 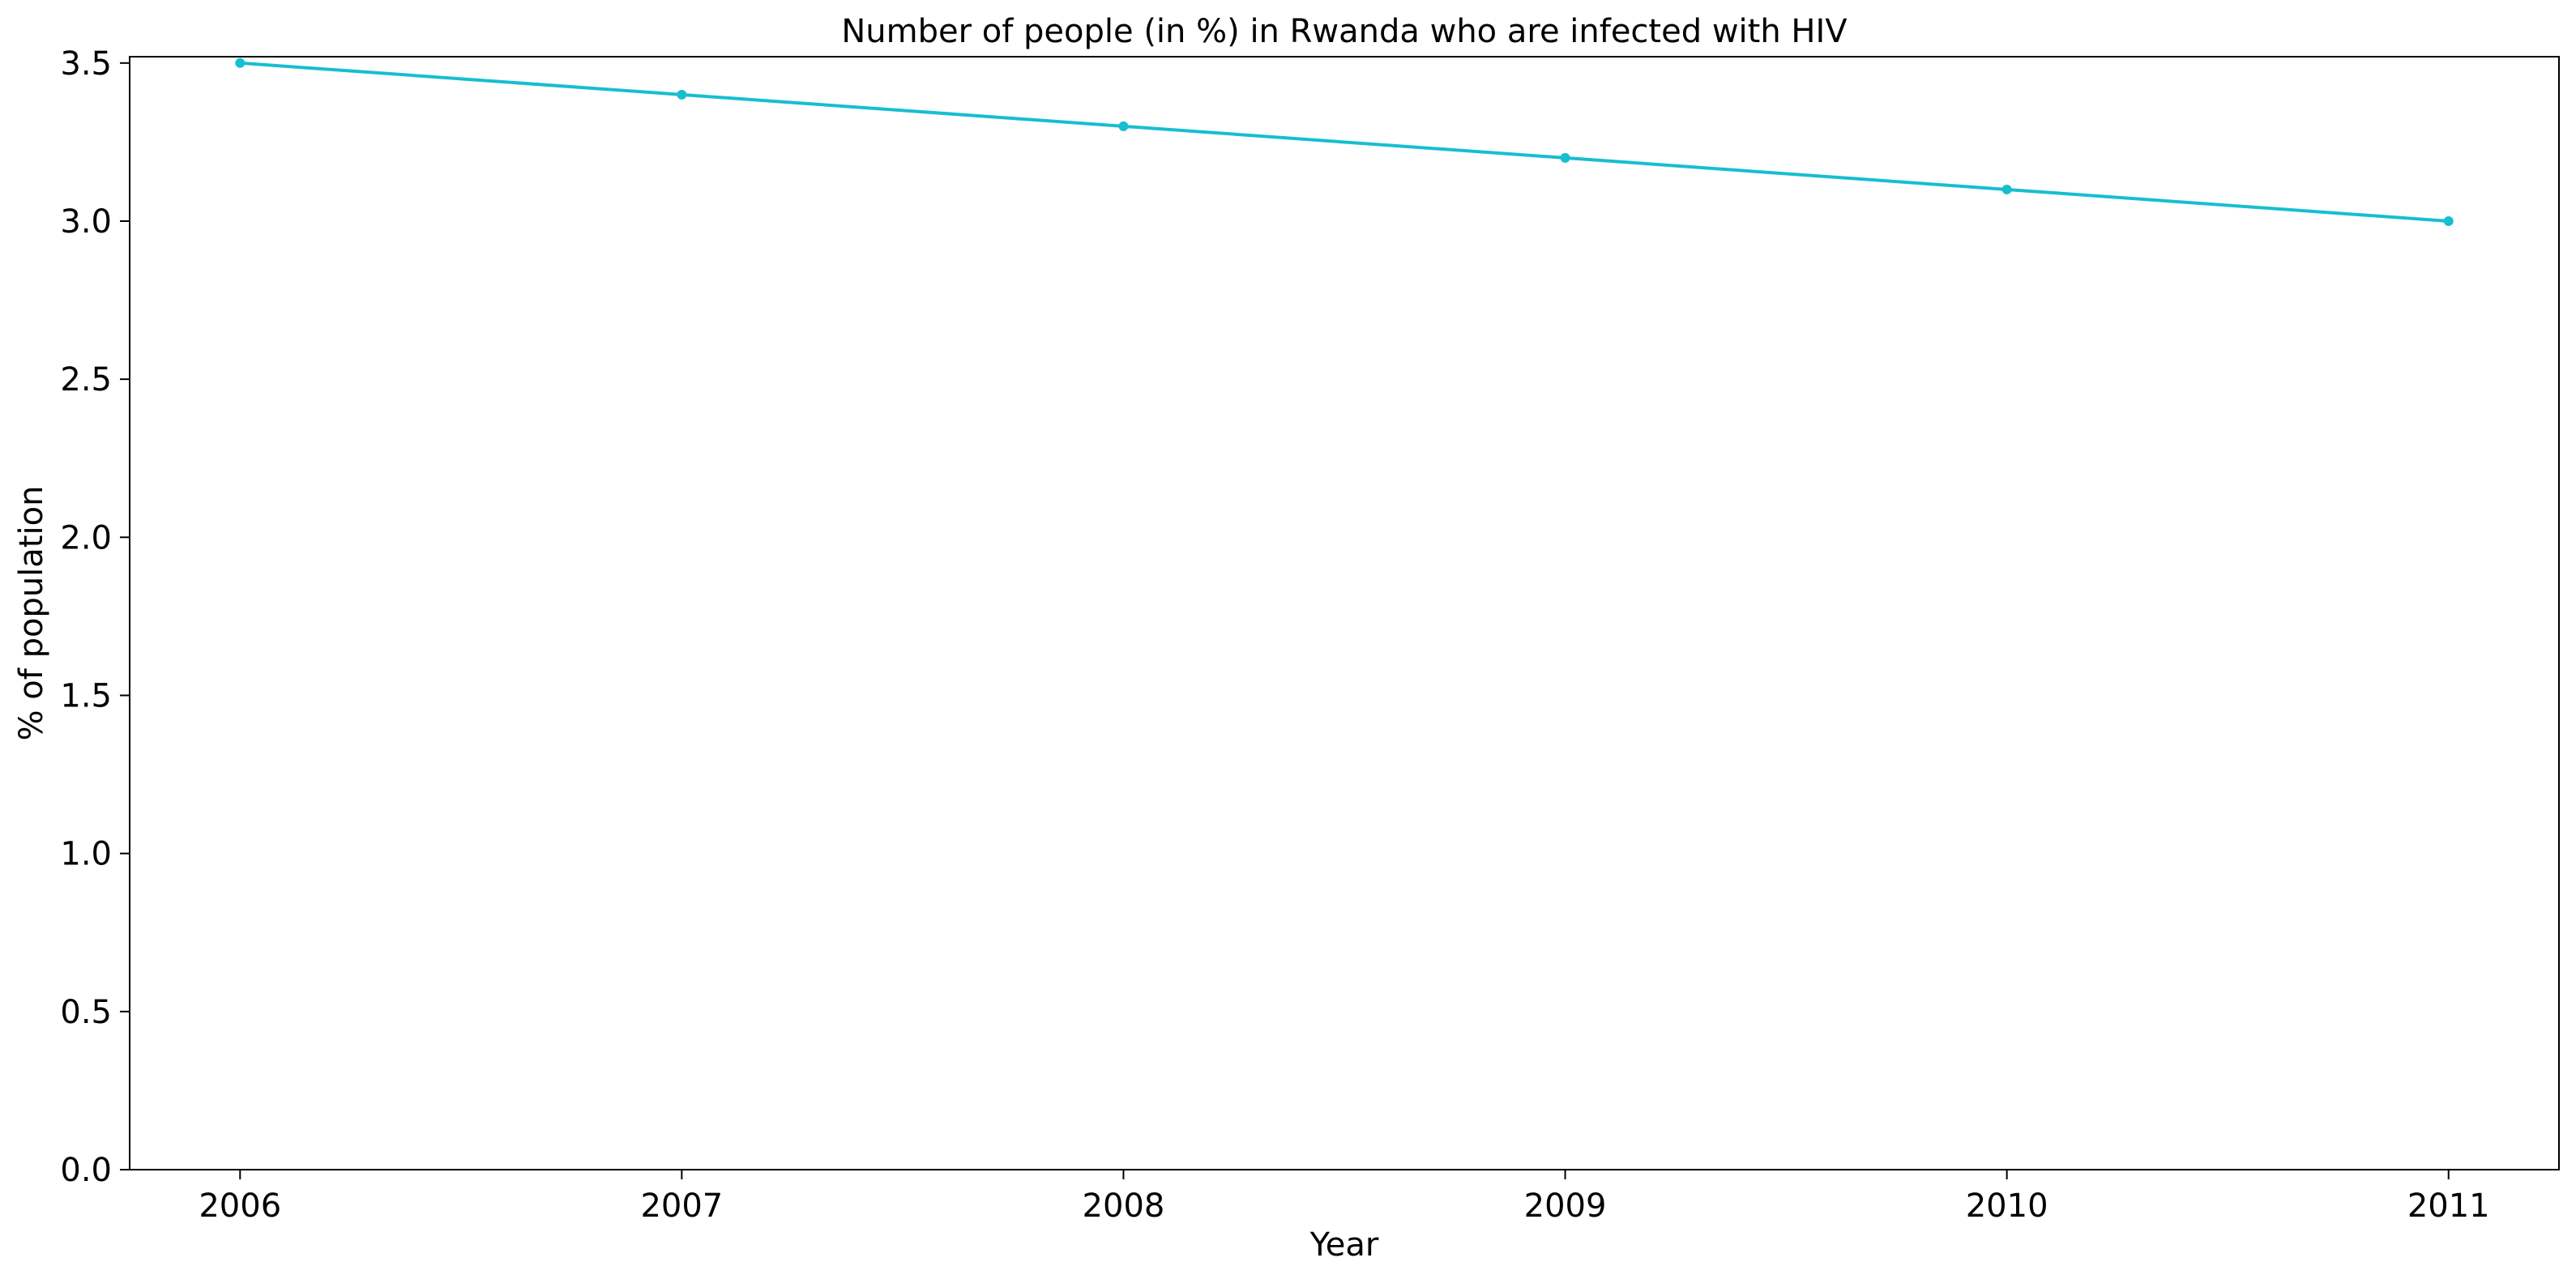 I want to click on y-axis-ticks: 0.0 0.5 1.0 1.5 2.0 2.5 3.0 3.5, so click(x=95, y=617).